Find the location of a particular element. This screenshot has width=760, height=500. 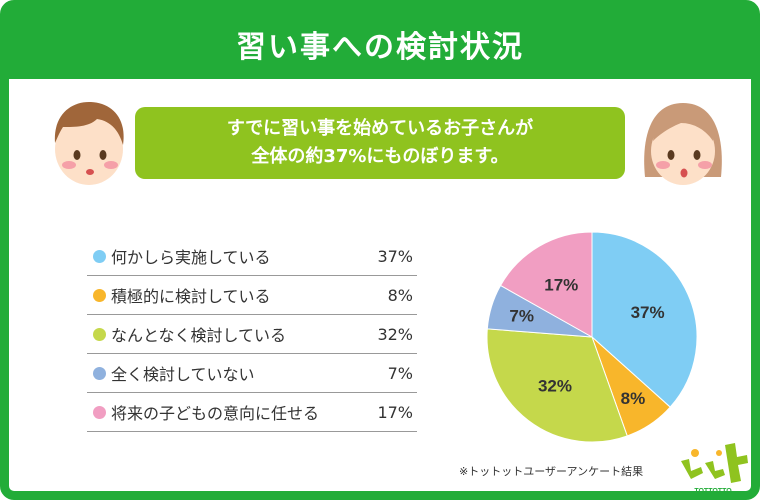

legend-item: 何かしら実施している 37% is located at coordinates (252, 256).